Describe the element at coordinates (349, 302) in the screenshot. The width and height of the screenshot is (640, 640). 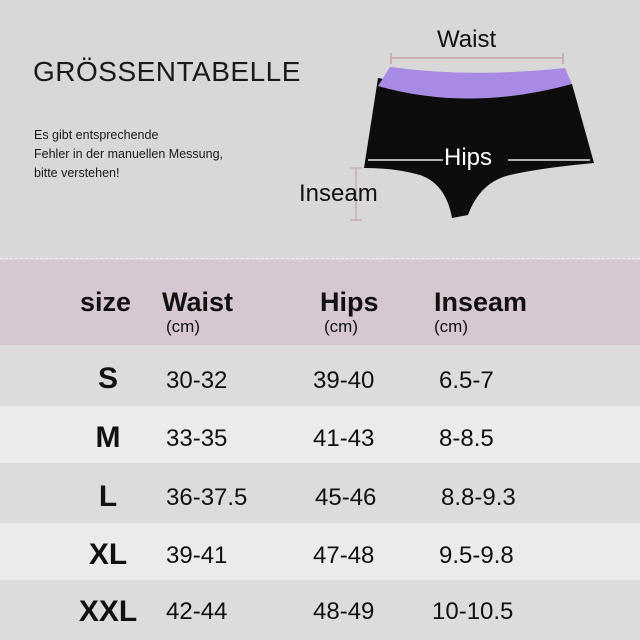
I see `header-hips: Hips` at that location.